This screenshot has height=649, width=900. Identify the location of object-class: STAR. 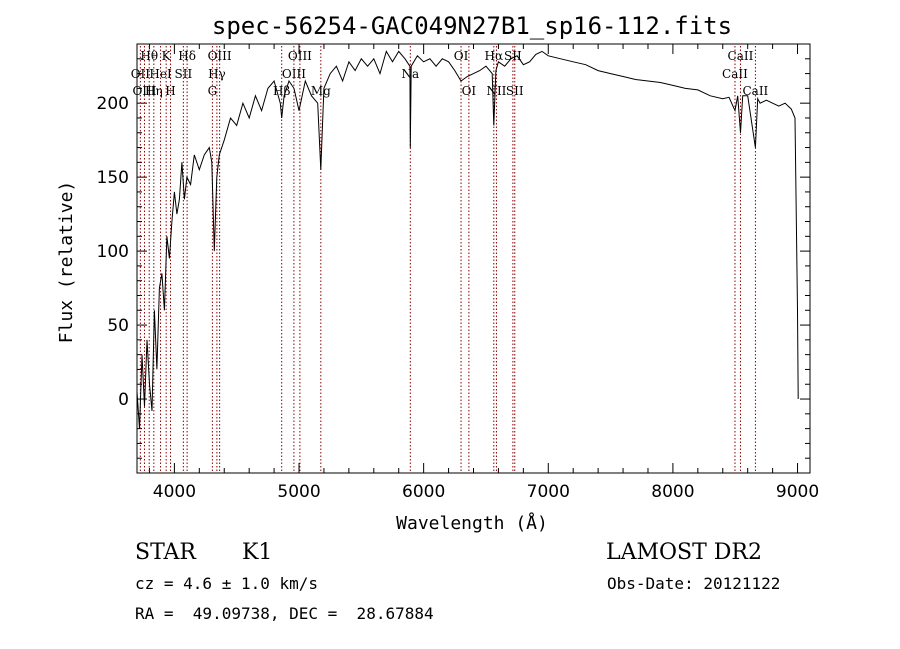
(165, 552).